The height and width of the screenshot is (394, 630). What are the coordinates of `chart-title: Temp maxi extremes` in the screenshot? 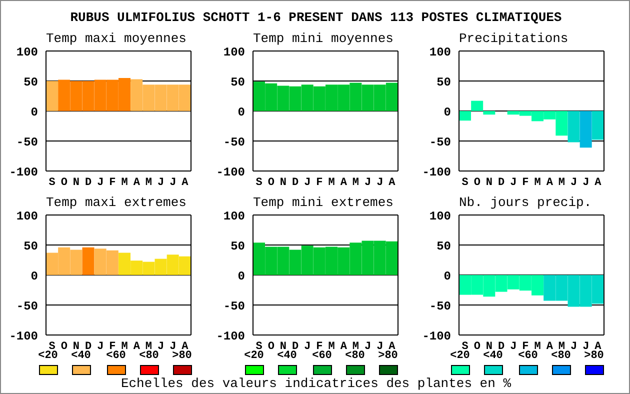 It's located at (116, 202).